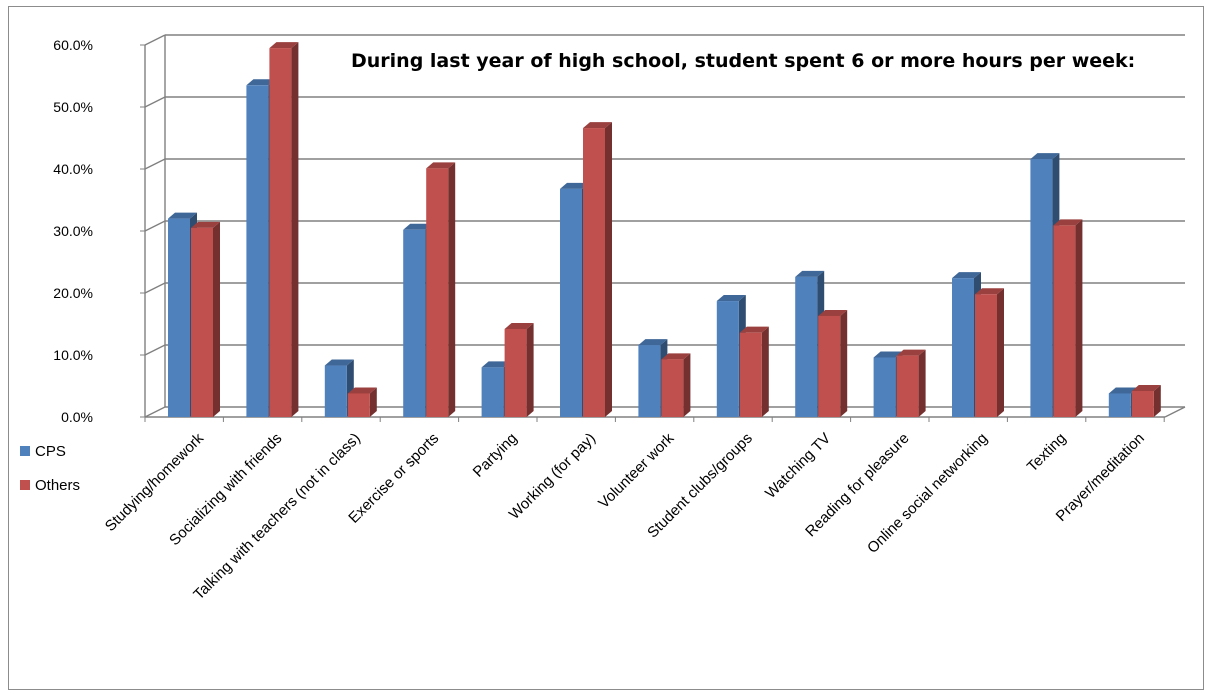 The width and height of the screenshot is (1209, 694). I want to click on y-tick-label: 60.0%, so click(73, 45).